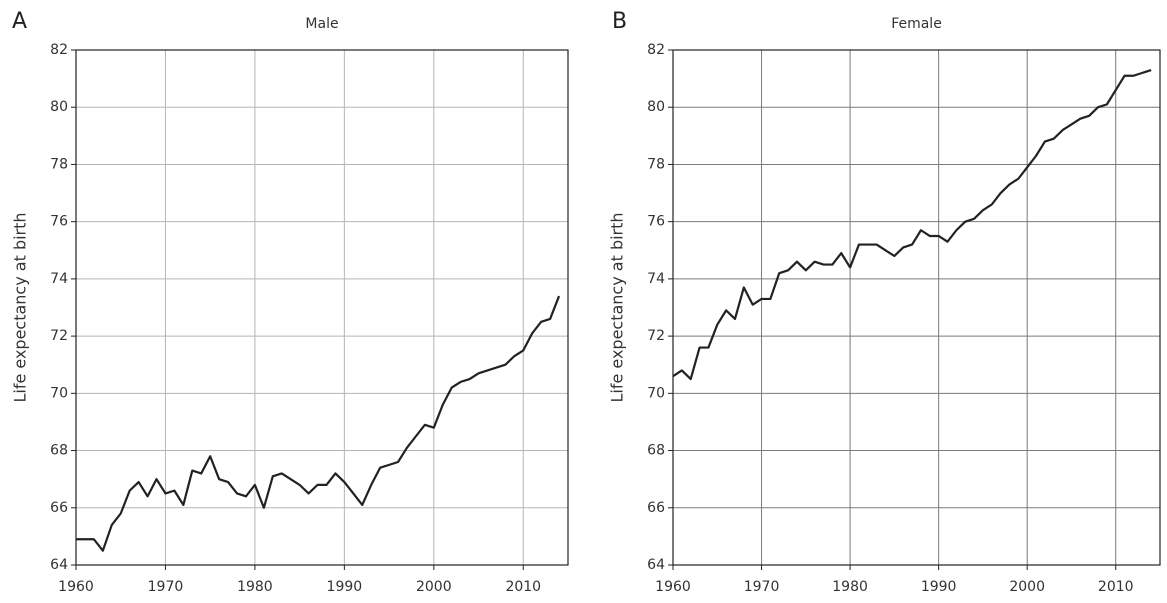 The width and height of the screenshot is (1167, 603). Describe the element at coordinates (19, 21) in the screenshot. I see `panel-label: A` at that location.